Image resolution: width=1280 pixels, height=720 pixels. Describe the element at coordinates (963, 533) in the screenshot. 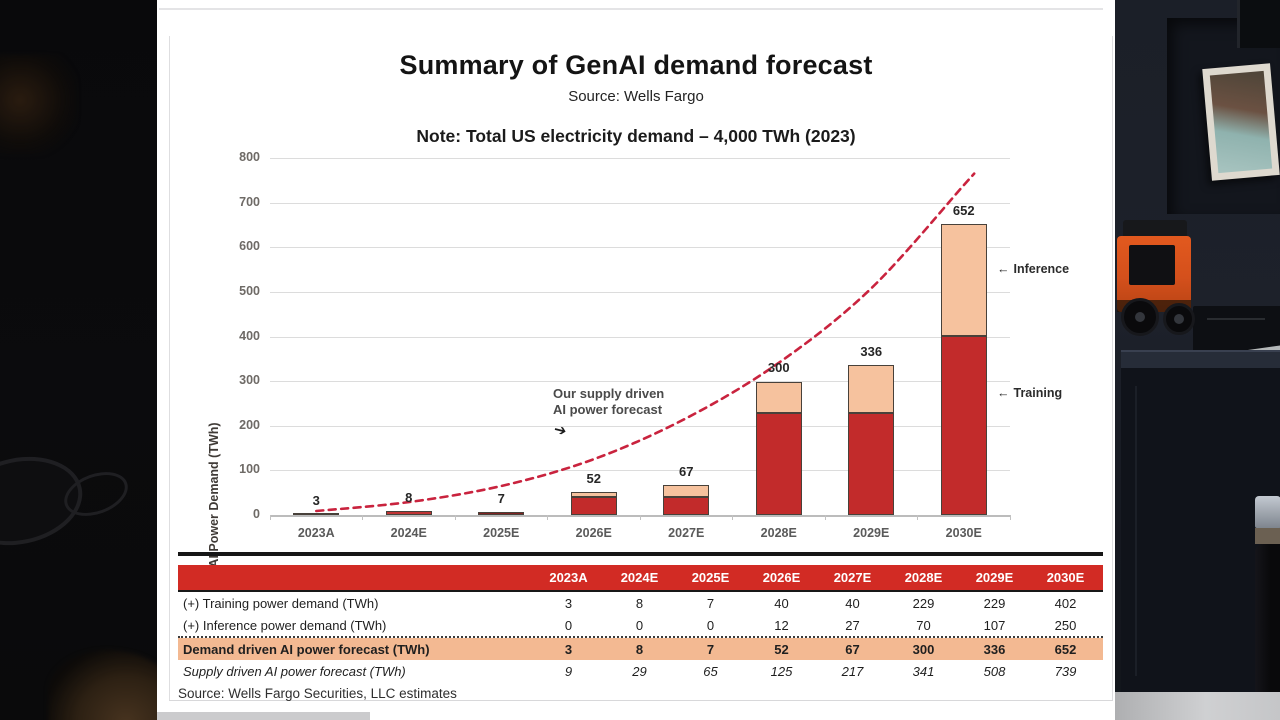

I see `x-tick-label: 2030E` at that location.